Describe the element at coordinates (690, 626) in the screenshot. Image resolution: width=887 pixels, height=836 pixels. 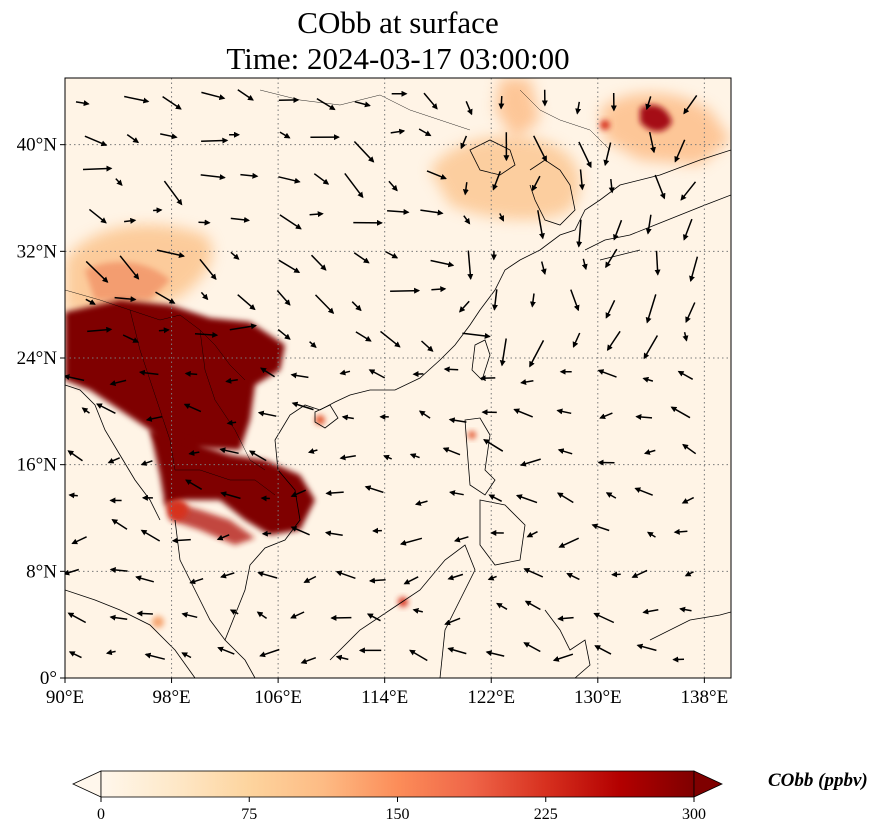
I see `coastline-new-guinea` at that location.